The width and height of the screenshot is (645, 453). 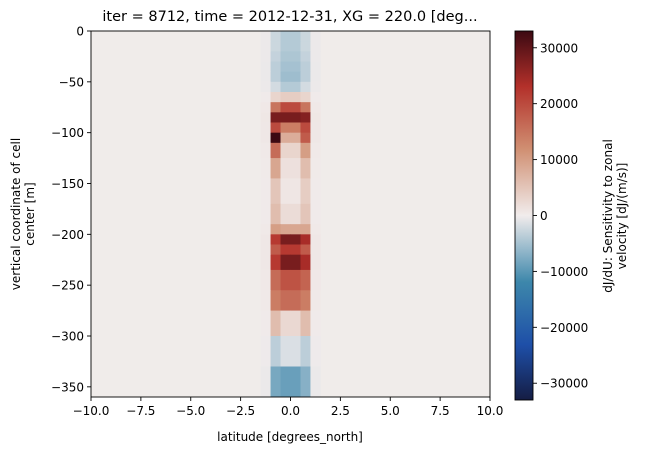 I want to click on y-tick-label: −150, so click(x=67, y=184).